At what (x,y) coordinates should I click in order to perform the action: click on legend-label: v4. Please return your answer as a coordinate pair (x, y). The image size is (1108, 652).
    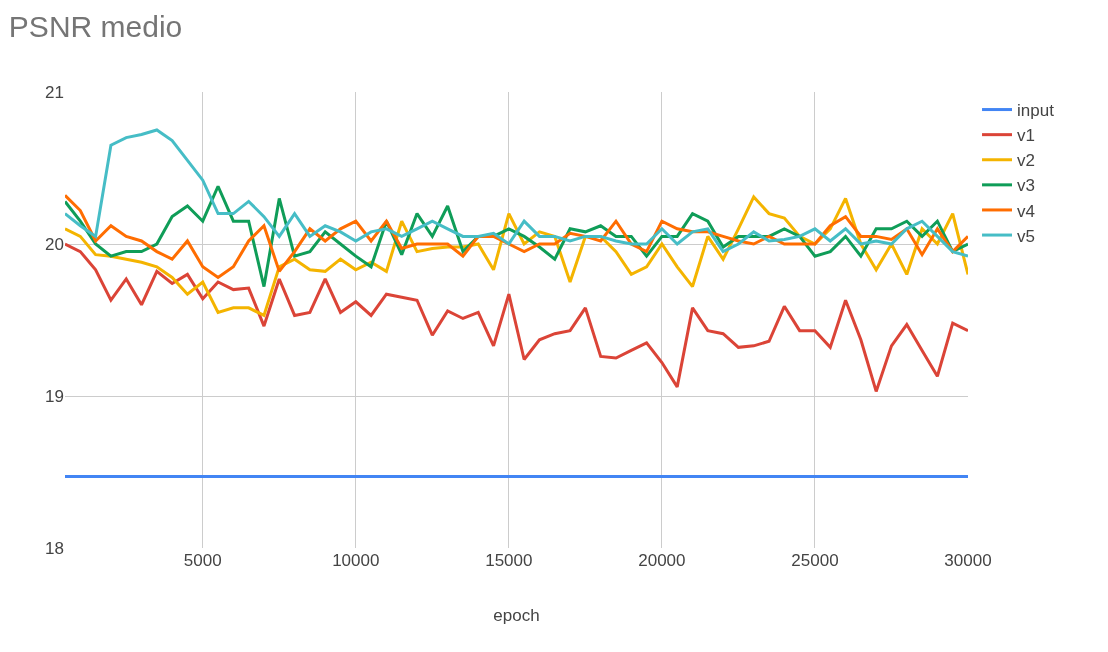
    Looking at the image, I should click on (1026, 211).